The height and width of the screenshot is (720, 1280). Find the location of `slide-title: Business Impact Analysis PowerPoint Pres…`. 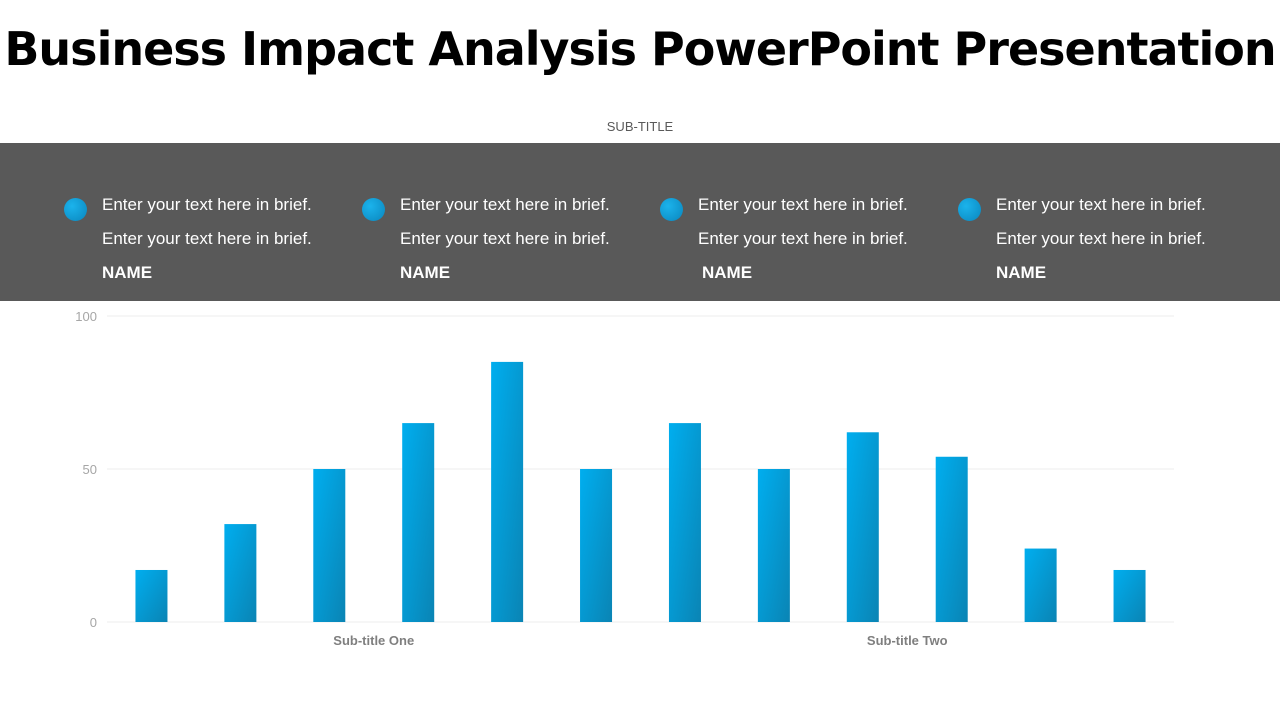

slide-title: Business Impact Analysis PowerPoint Pres… is located at coordinates (640, 49).